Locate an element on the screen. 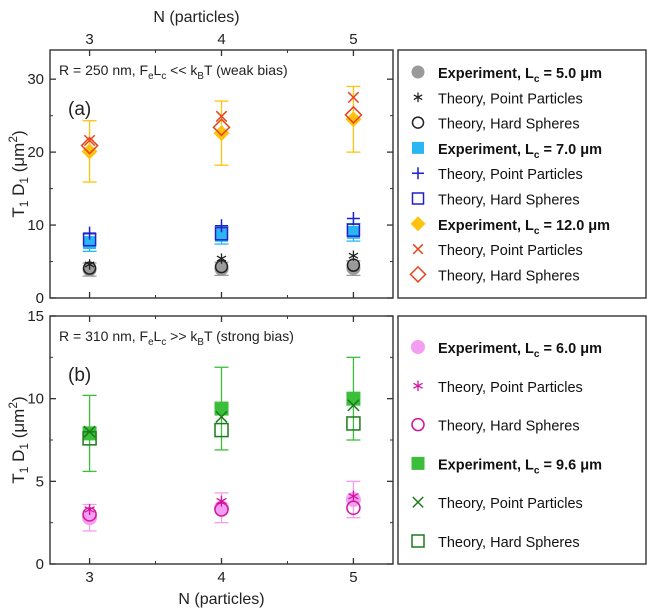 Image resolution: width=649 pixels, height=610 pixels. legend-label-rest: = 6.0 μm is located at coordinates (571, 349).